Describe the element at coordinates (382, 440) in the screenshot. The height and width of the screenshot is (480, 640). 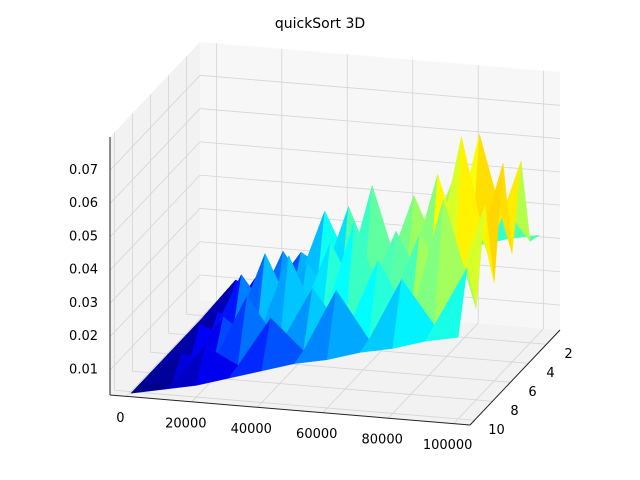
I see `x-tick-label: 80000` at that location.